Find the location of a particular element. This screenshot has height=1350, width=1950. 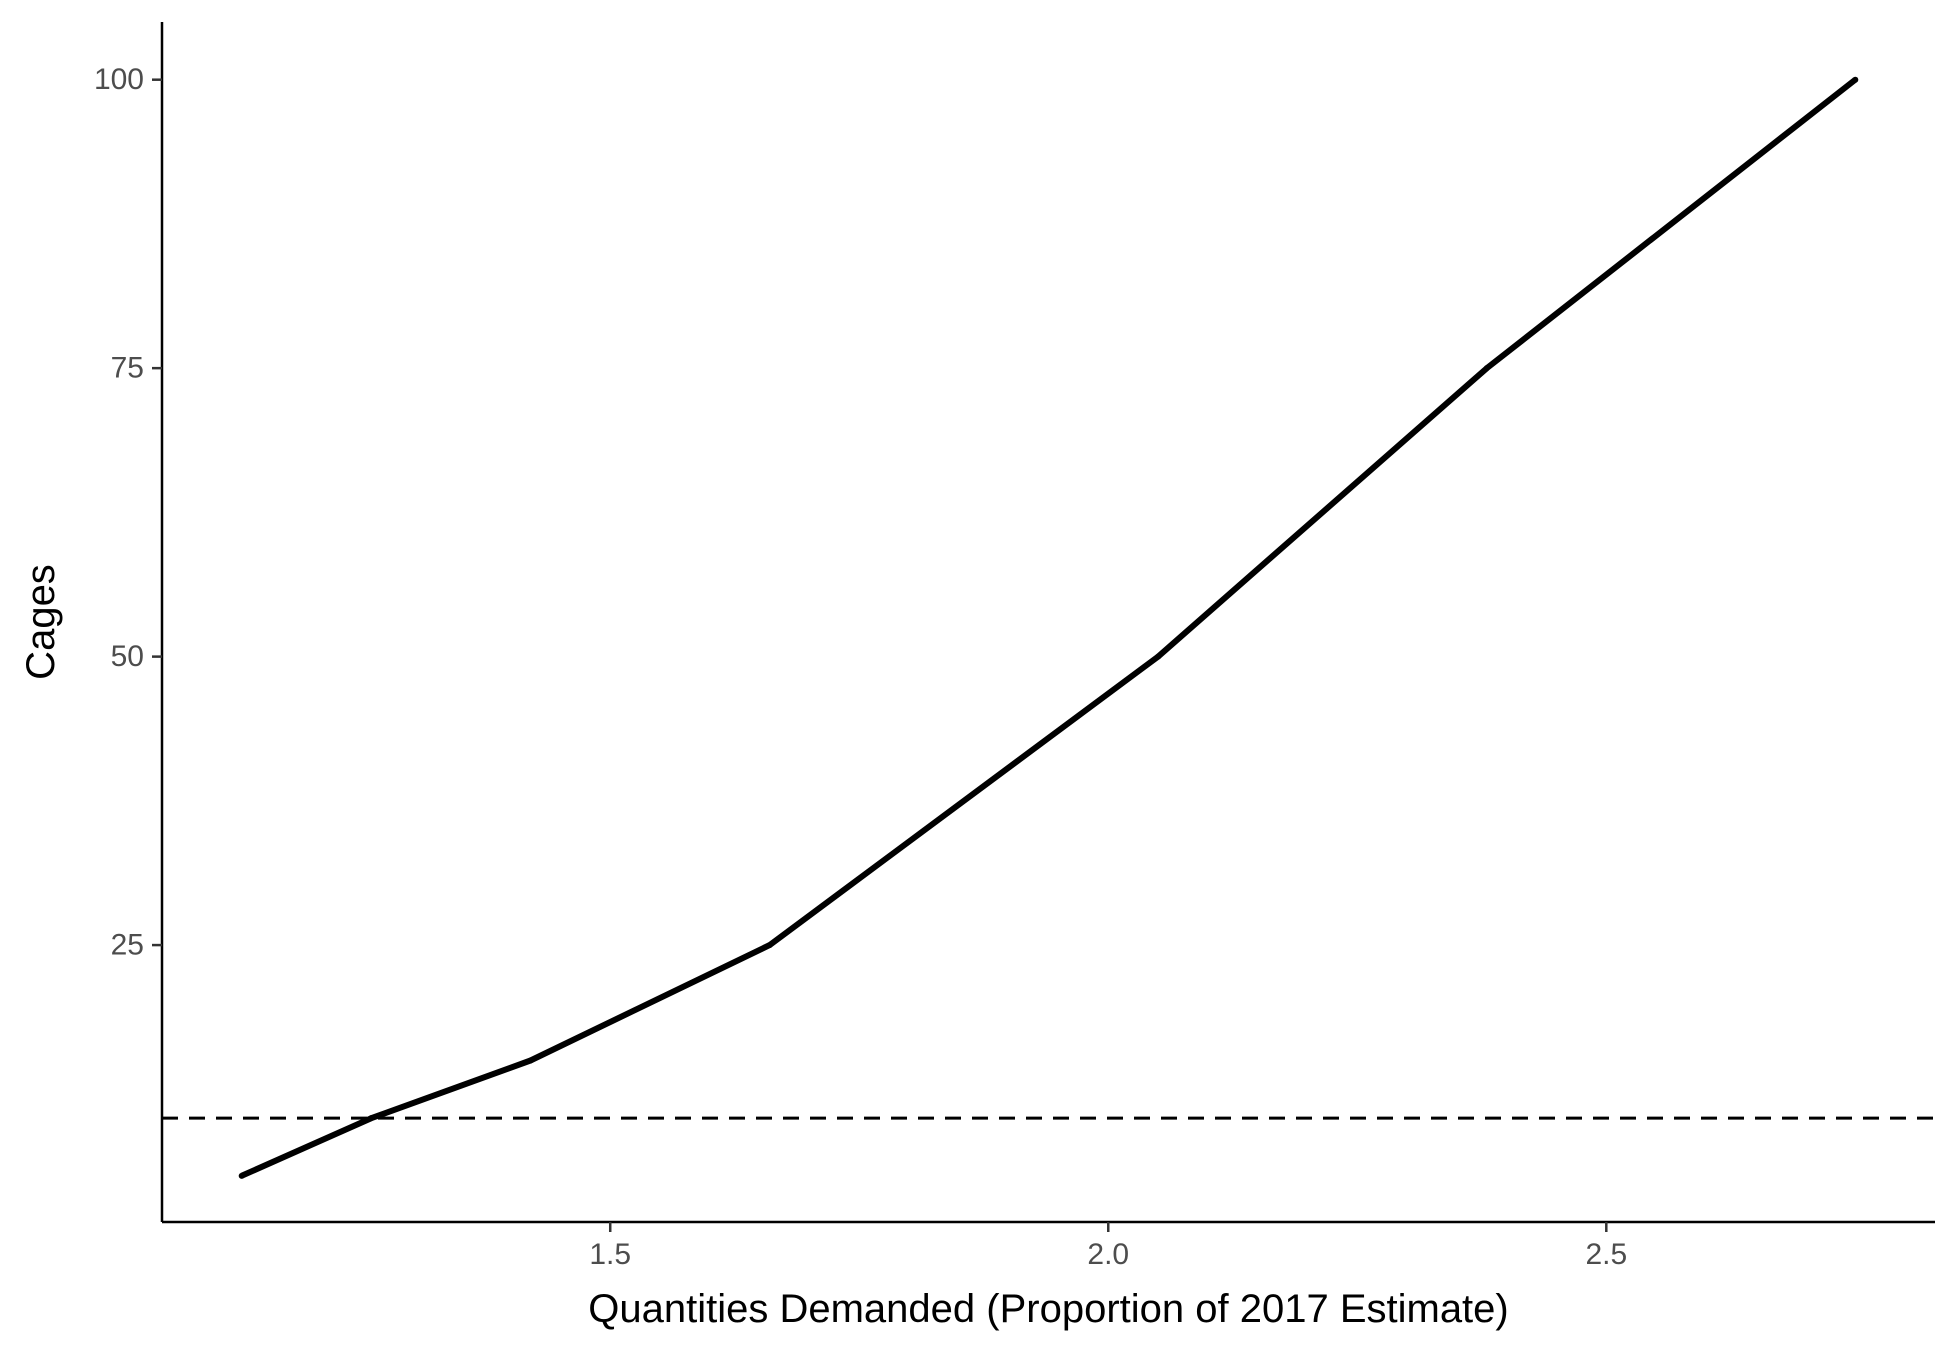

y-tick-label: 25 is located at coordinates (127, 945).